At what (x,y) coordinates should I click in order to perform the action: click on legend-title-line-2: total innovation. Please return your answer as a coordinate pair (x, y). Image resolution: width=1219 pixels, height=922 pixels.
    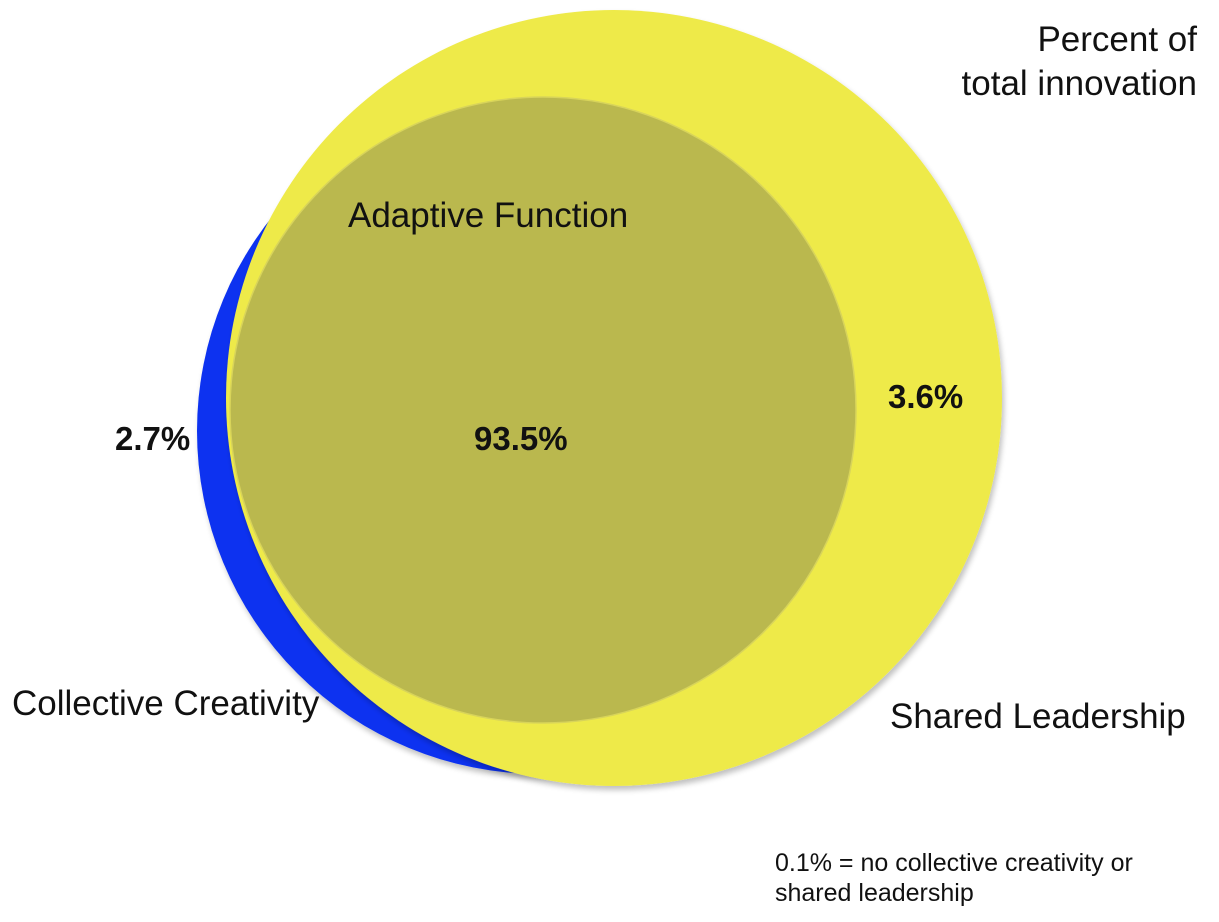
    Looking at the image, I should click on (1079, 83).